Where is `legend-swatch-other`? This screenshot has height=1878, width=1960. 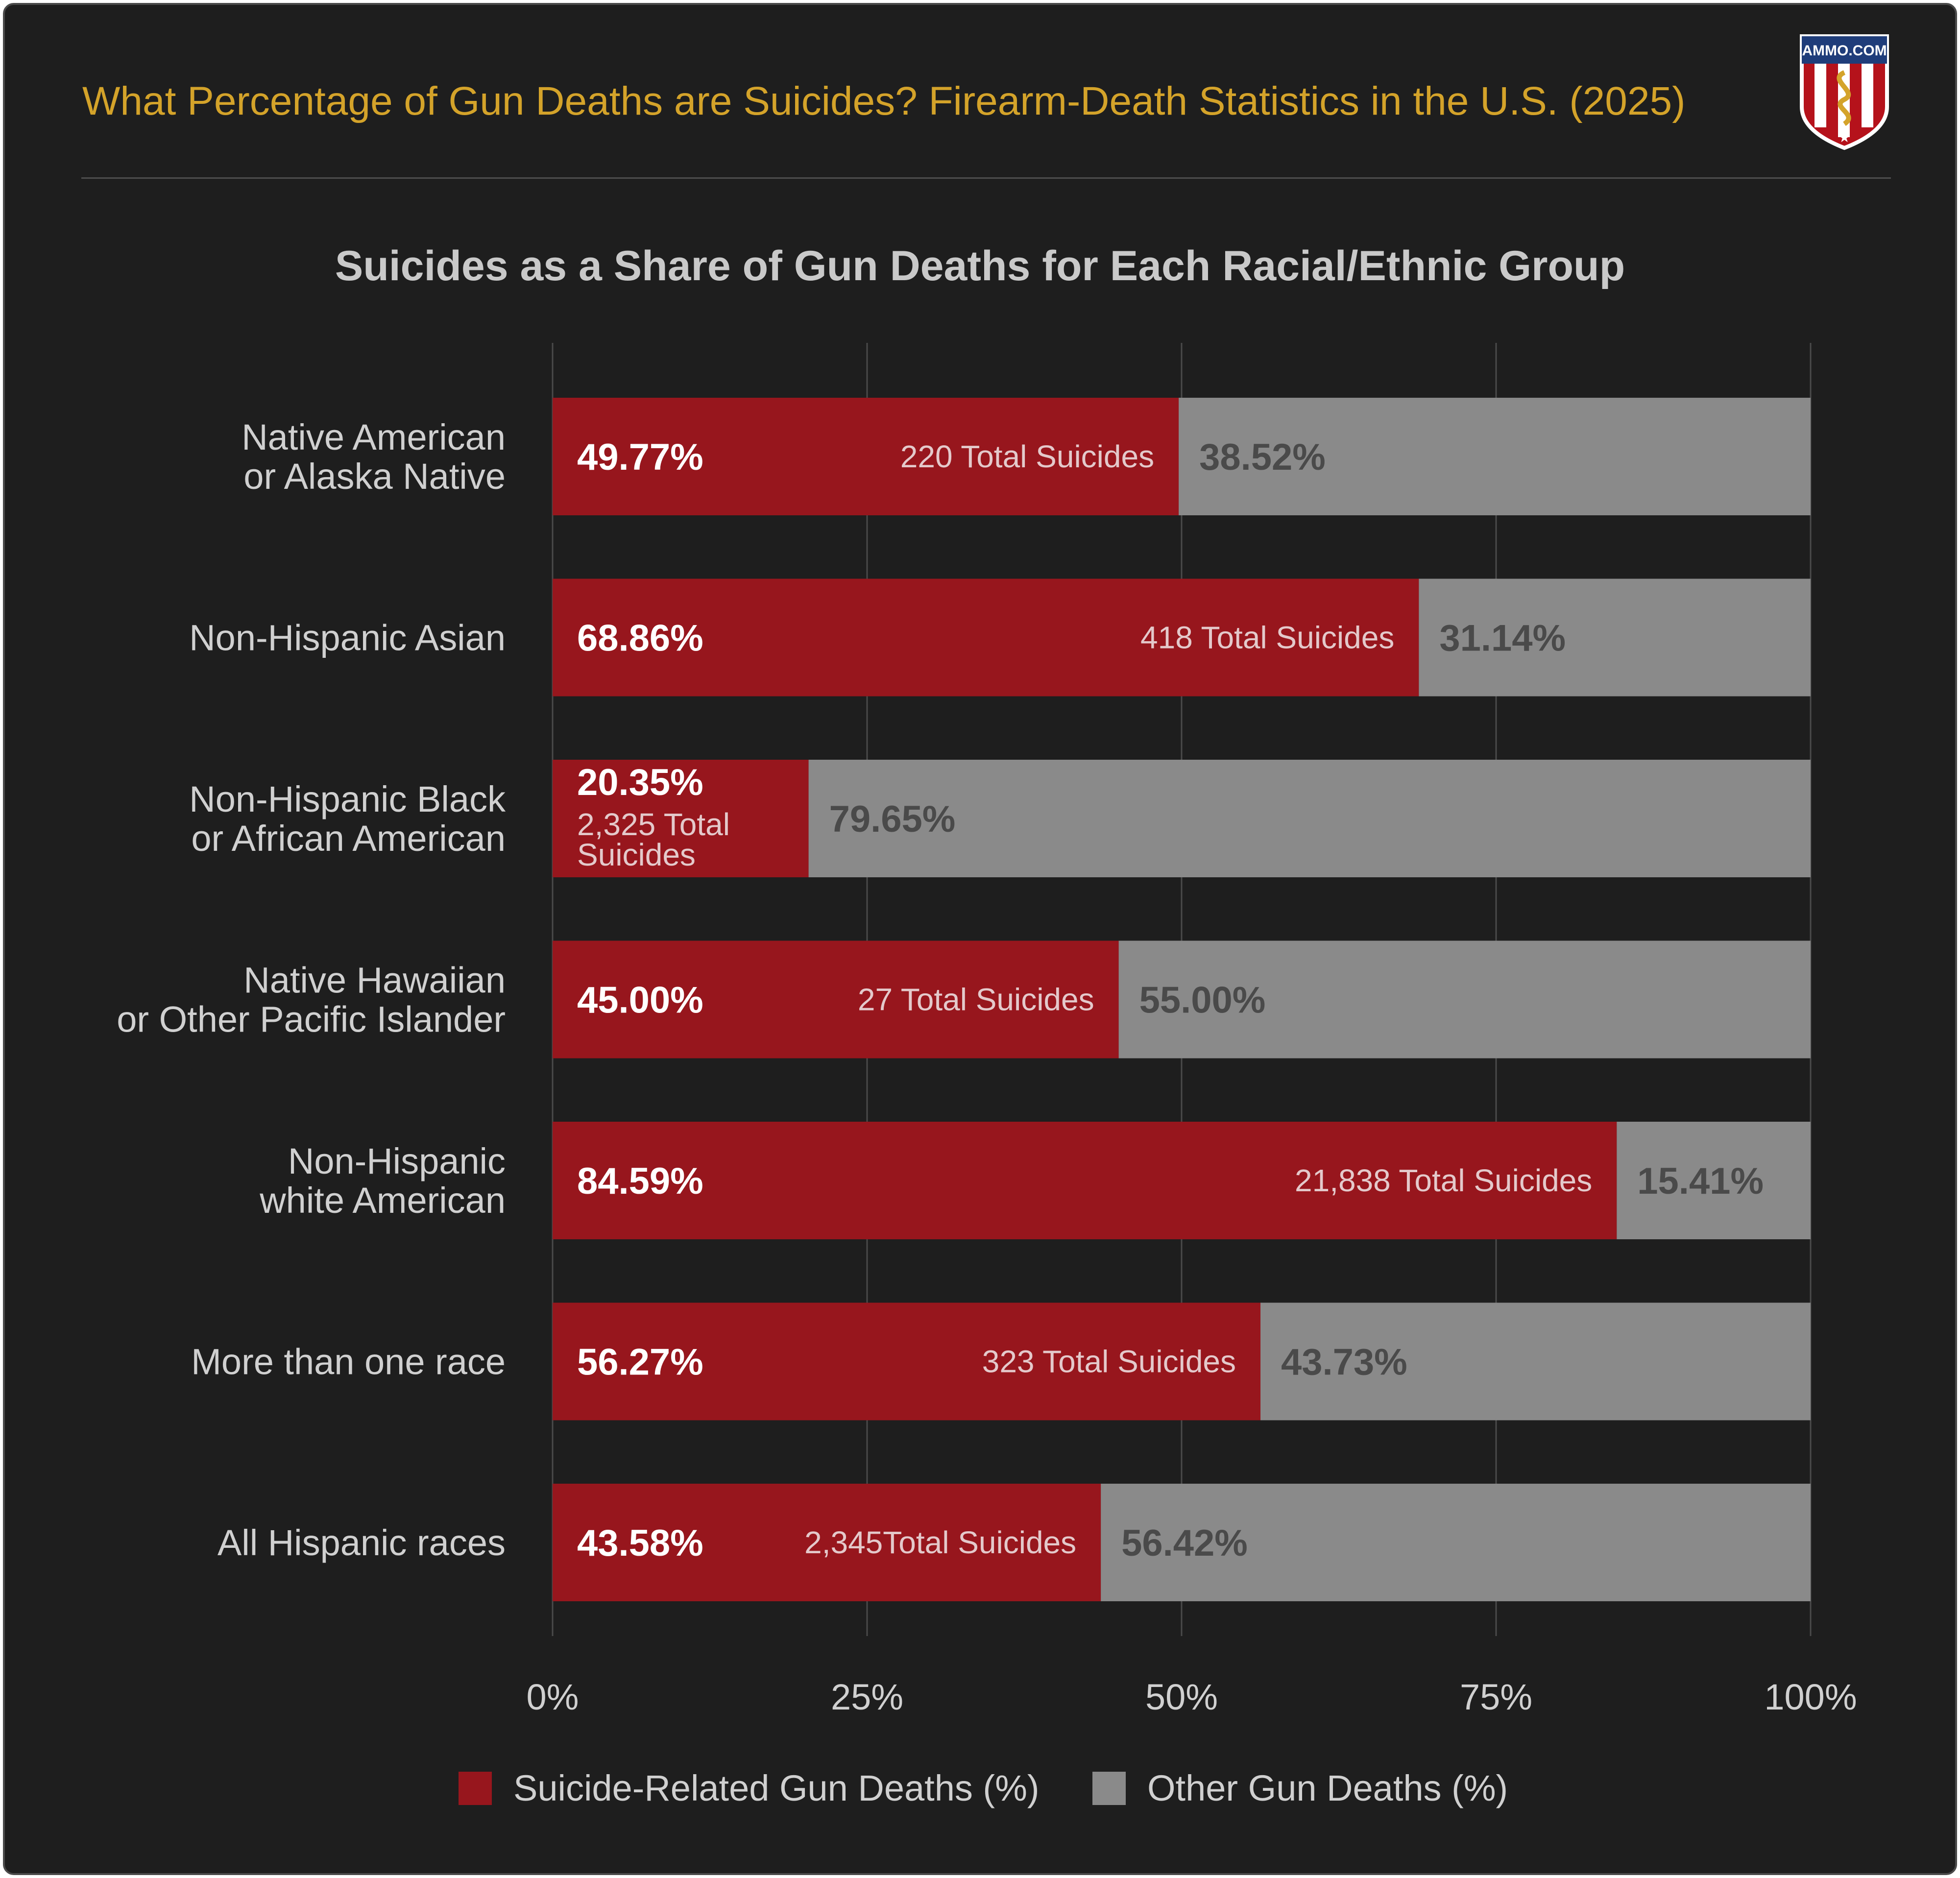
legend-swatch-other is located at coordinates (1109, 1788).